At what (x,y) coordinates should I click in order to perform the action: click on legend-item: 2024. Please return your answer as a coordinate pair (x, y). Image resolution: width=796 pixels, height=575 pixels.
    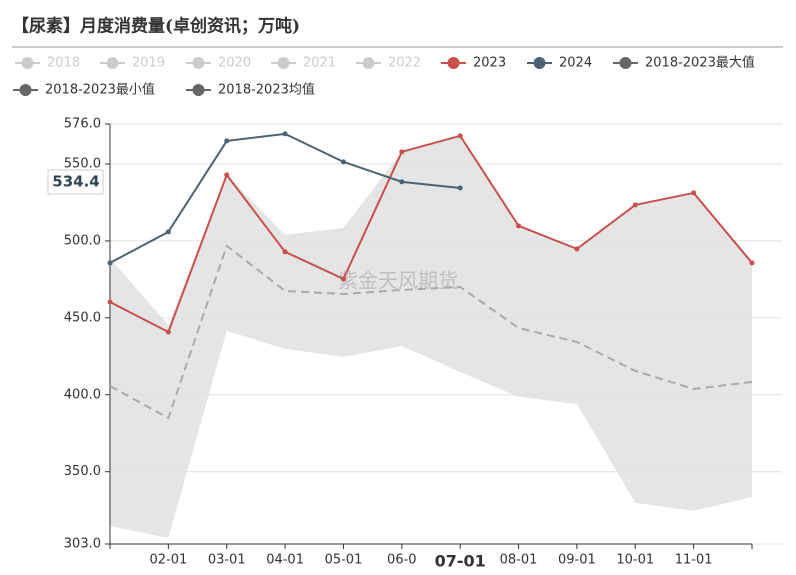
    Looking at the image, I should click on (559, 63).